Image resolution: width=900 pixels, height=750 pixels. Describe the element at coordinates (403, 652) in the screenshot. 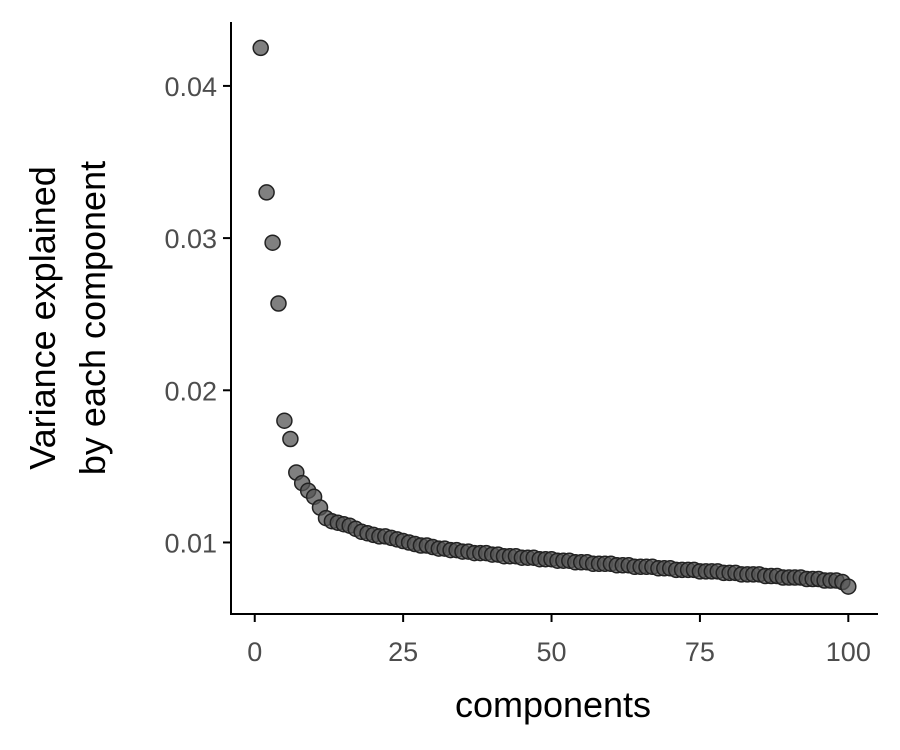

I see `x-tick-label: 25` at that location.